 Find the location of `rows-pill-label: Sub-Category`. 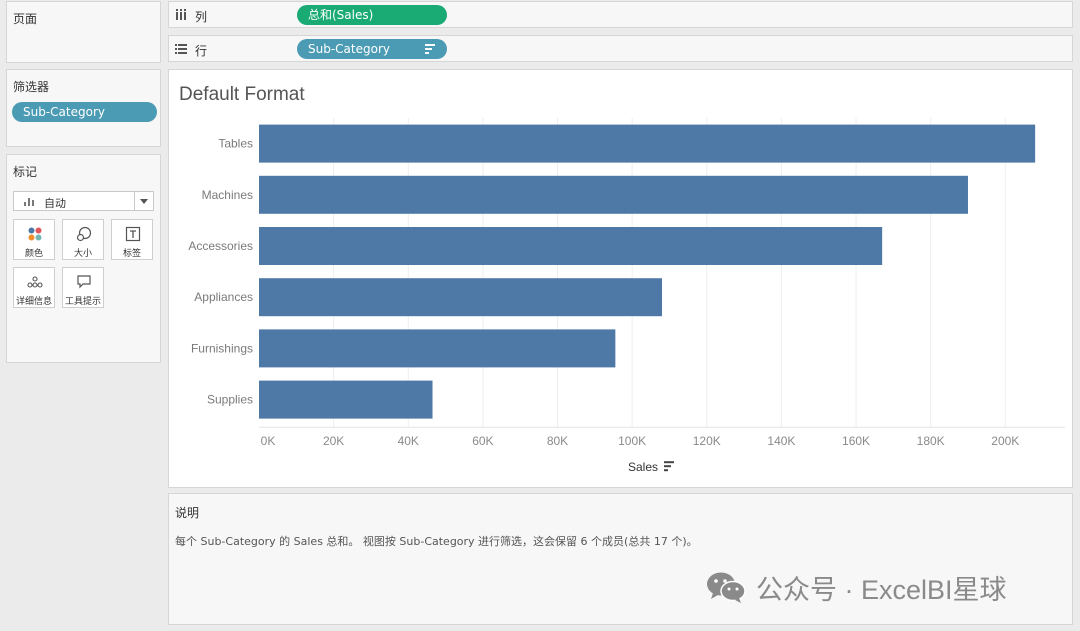

rows-pill-label: Sub-Category is located at coordinates (349, 49).